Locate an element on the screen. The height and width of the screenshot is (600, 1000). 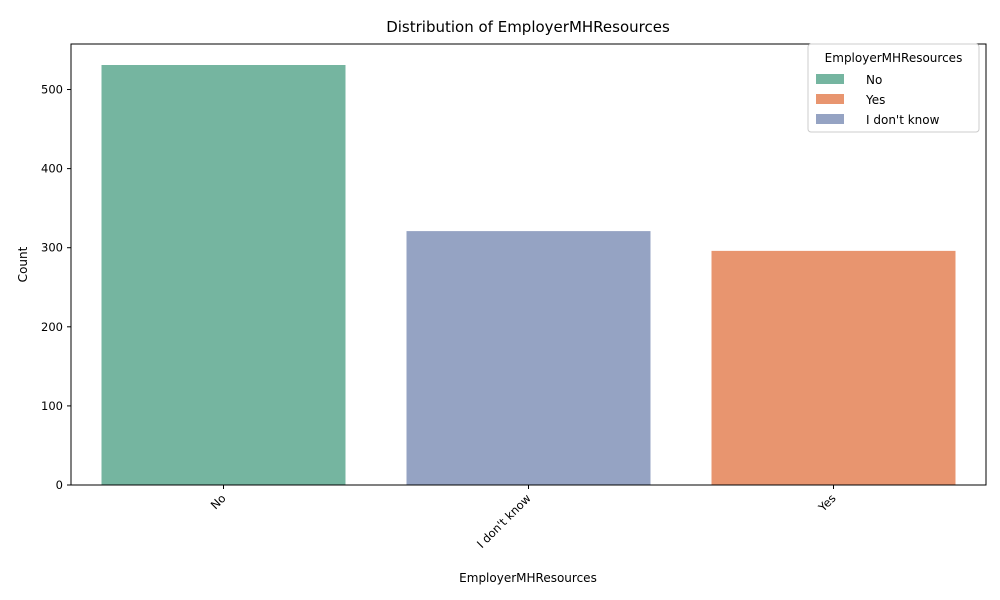
y-tick-label: 200 is located at coordinates (52, 327).